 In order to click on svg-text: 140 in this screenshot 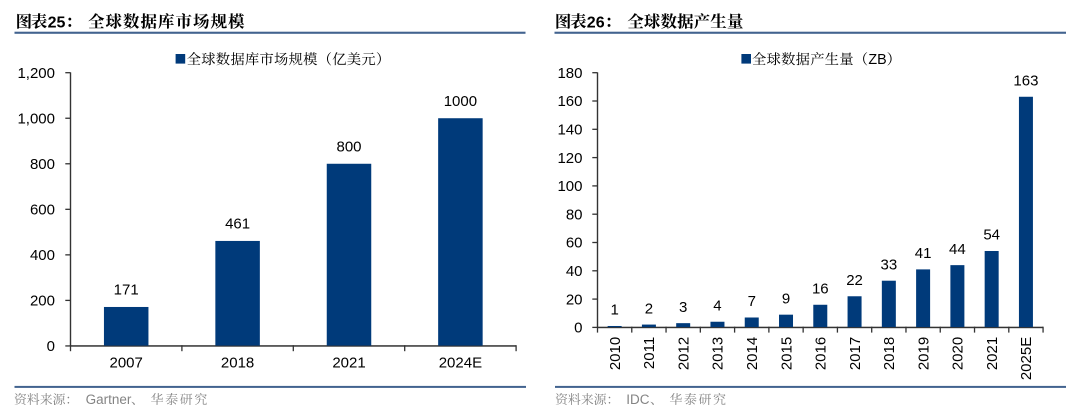, I will do `click(569, 130)`.